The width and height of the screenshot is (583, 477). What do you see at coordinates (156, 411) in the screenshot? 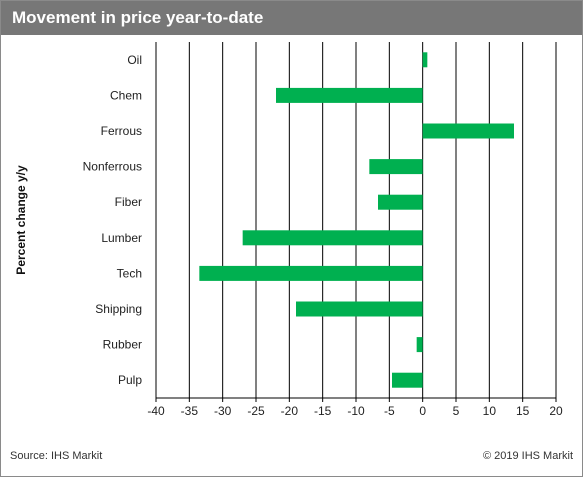
I see `x-tick-label: -40` at bounding box center [156, 411].